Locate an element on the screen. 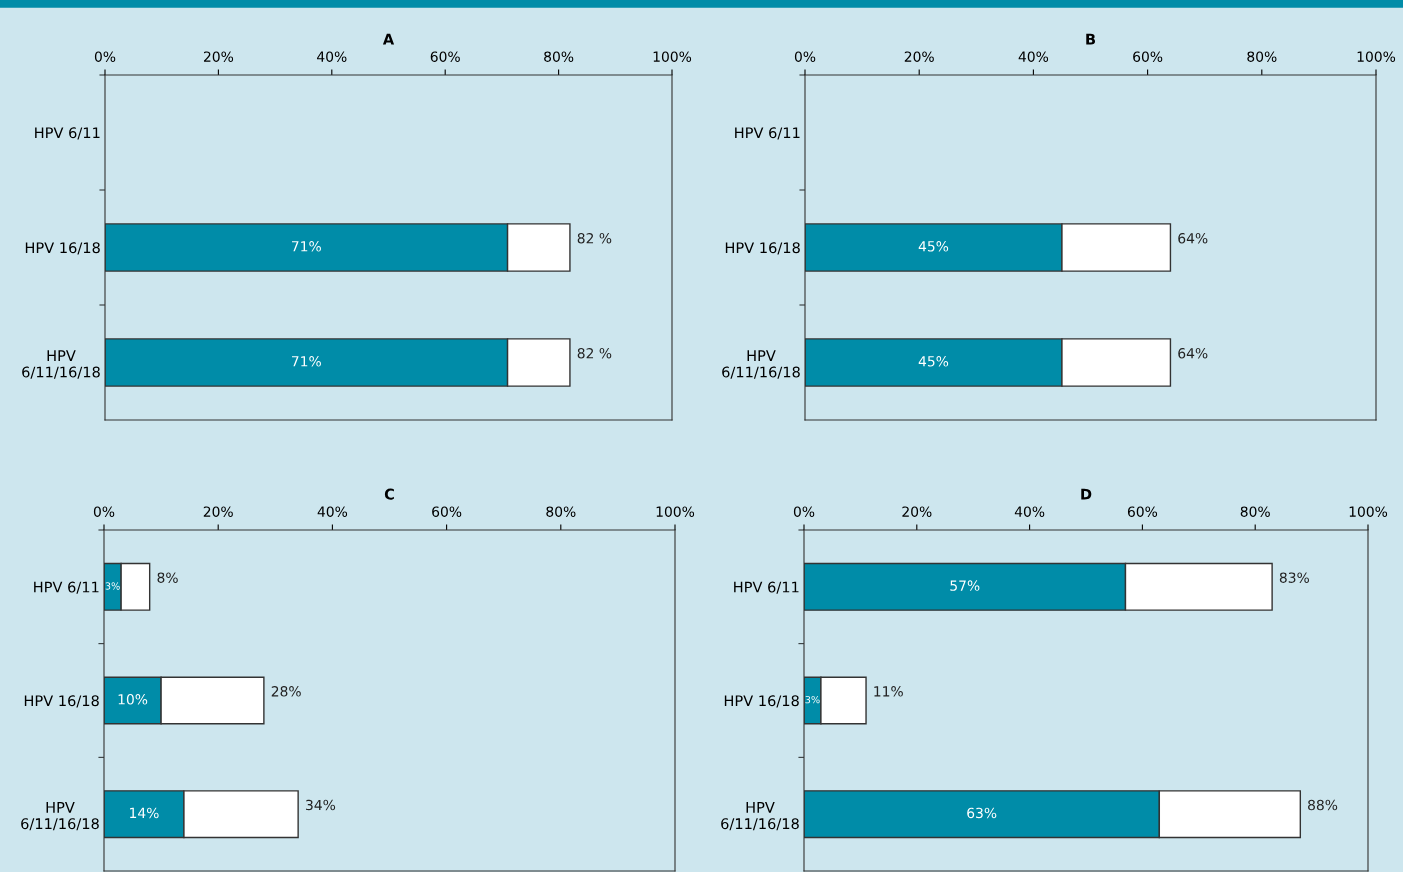 The height and width of the screenshot is (872, 1403). chart-title: C is located at coordinates (389, 494).